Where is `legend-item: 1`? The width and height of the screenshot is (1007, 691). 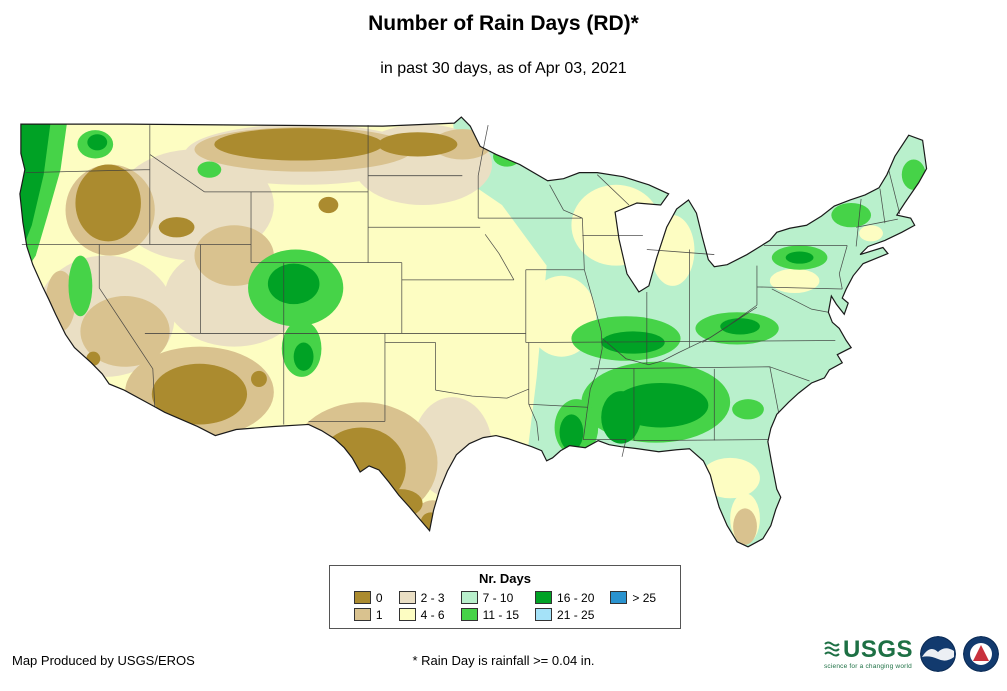
legend-item: 1 is located at coordinates (368, 614).